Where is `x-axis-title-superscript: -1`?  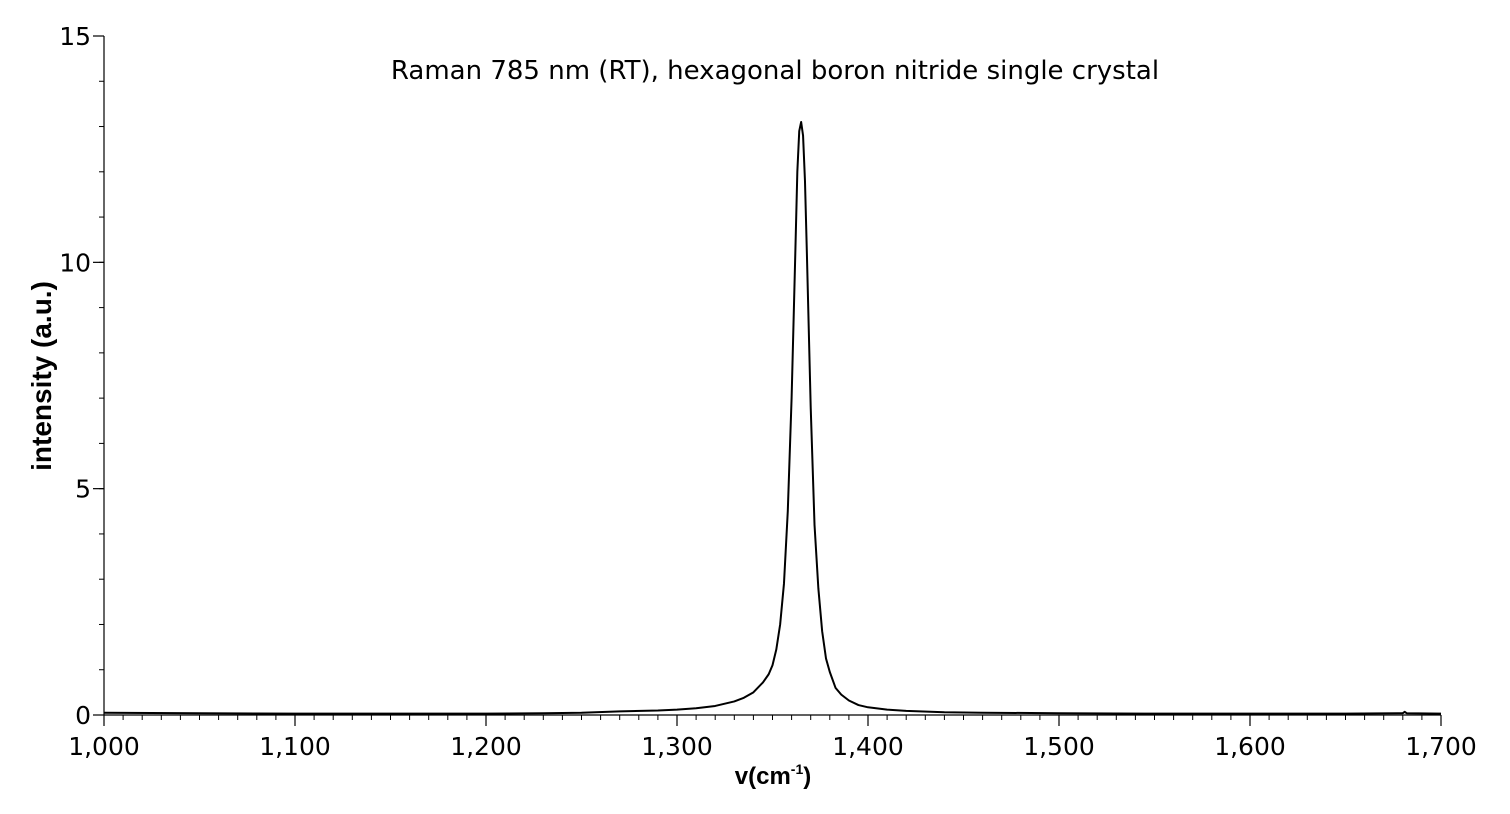 x-axis-title-superscript: -1 is located at coordinates (797, 769).